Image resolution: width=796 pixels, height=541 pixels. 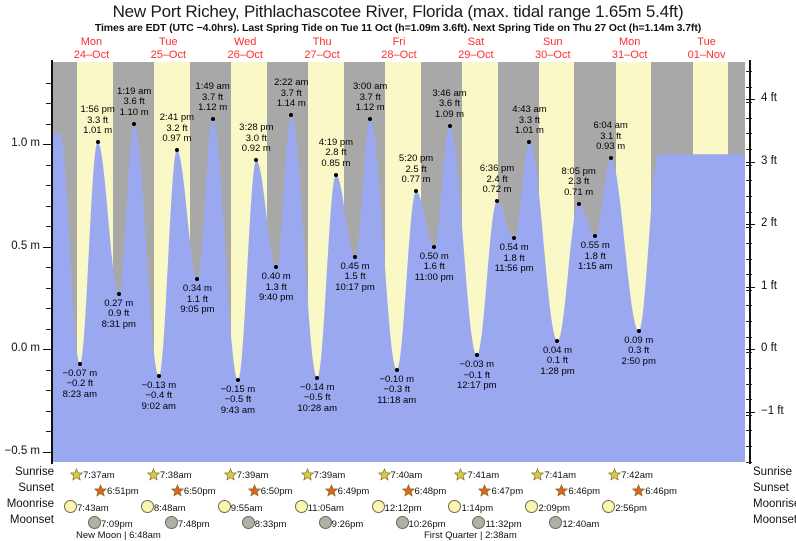 What do you see at coordinates (774, 520) in the screenshot?
I see `astro-row-label-right-moonset: Moonset` at bounding box center [774, 520].